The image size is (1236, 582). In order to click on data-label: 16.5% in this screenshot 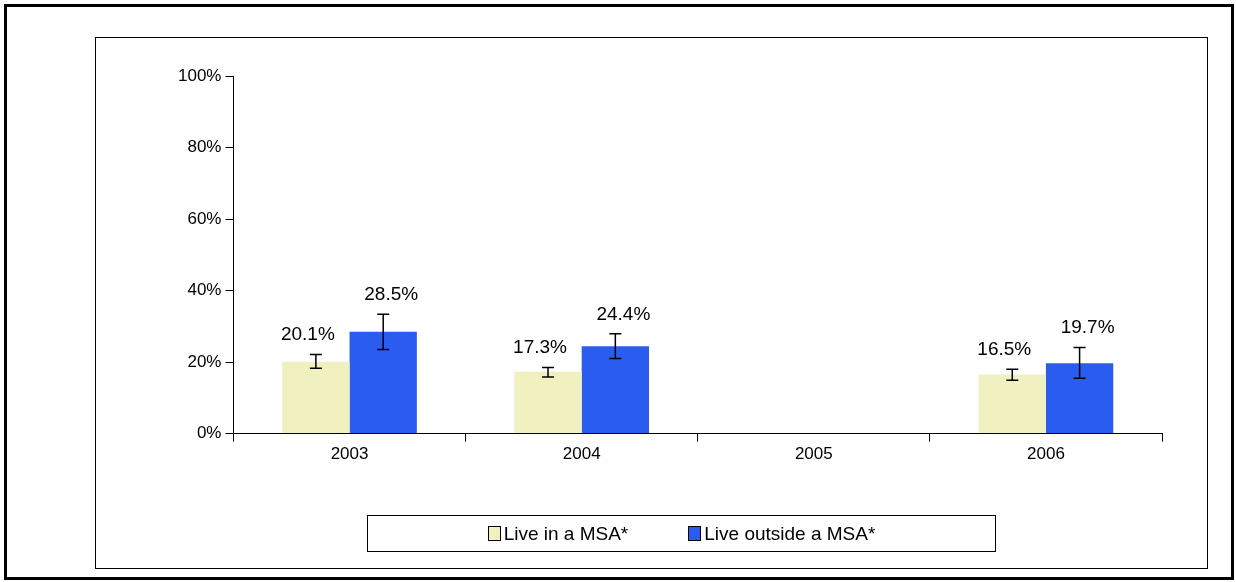, I will do `click(1004, 348)`.